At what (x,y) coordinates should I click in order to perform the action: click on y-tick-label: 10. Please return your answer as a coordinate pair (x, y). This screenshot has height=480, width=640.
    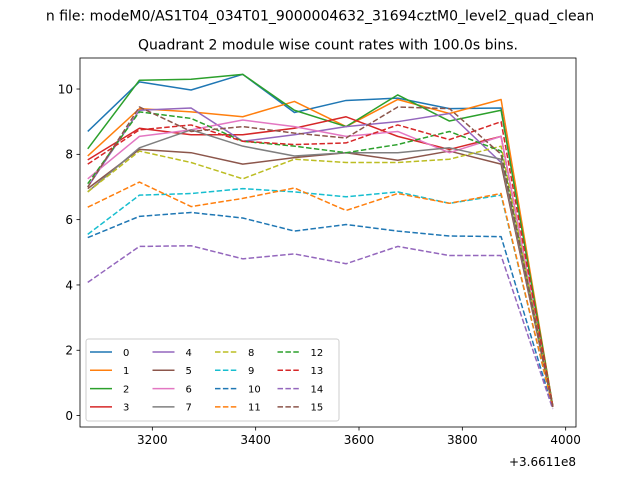
    Looking at the image, I should click on (65, 89).